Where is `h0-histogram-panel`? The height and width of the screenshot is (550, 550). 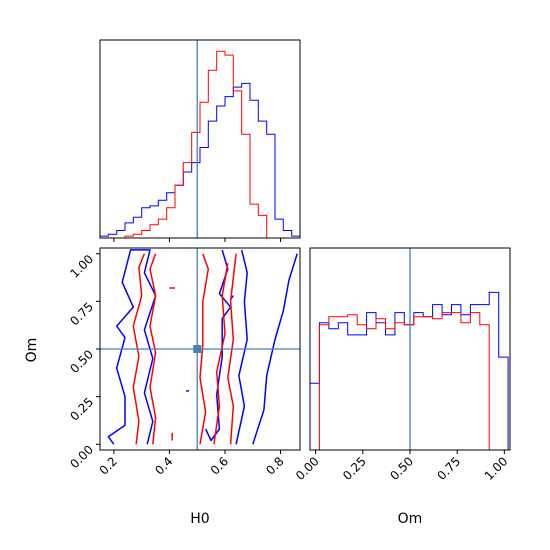 h0-histogram-panel is located at coordinates (200, 141).